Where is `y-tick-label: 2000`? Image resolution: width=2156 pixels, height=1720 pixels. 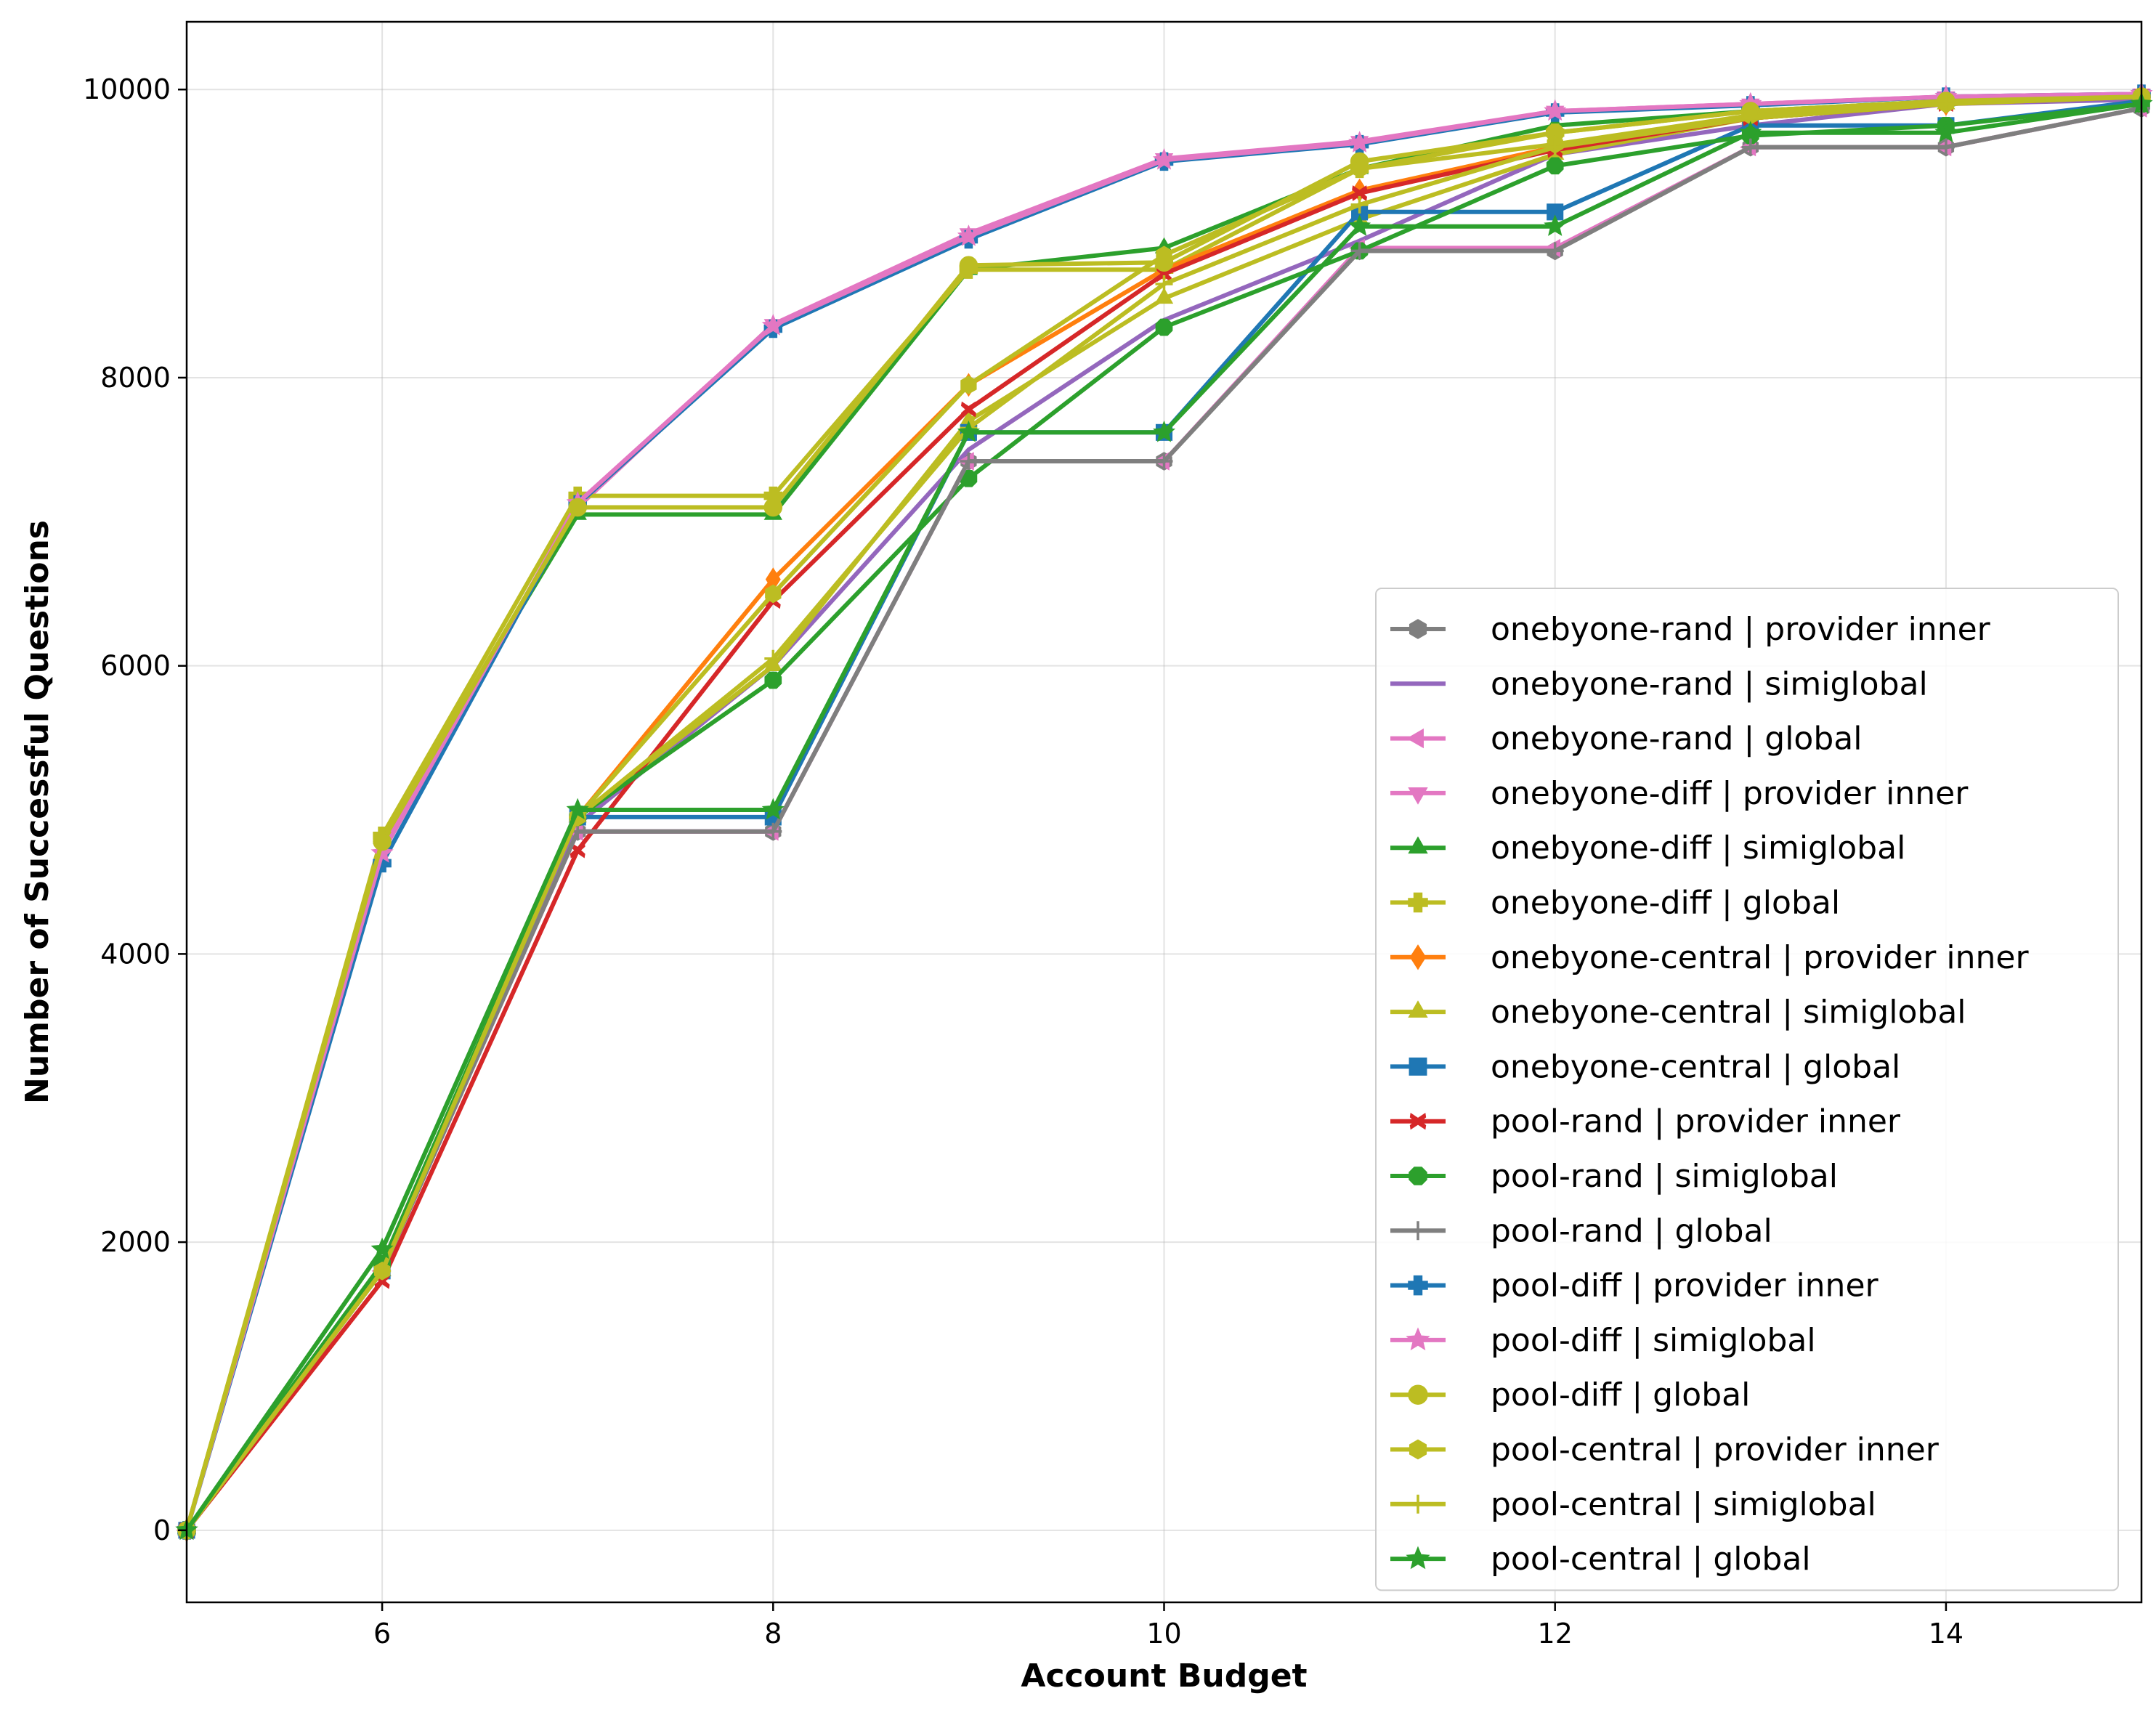
y-tick-label: 2000 is located at coordinates (135, 1242).